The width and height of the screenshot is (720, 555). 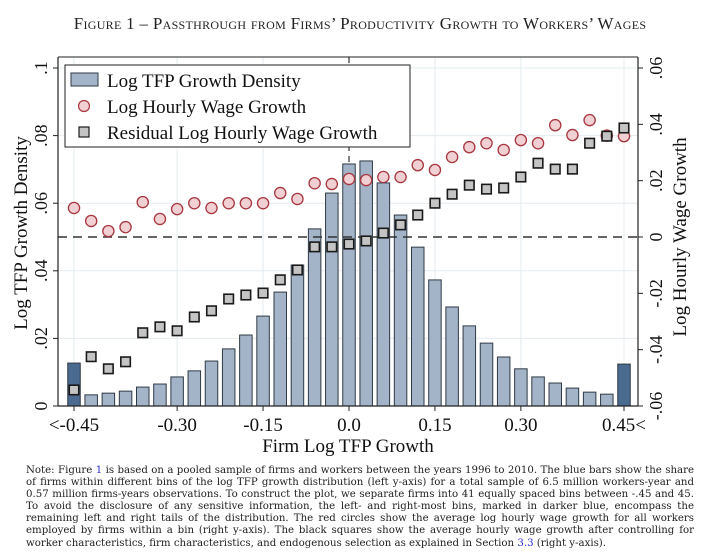 I want to click on x-tick-label: 0.15, so click(x=434, y=425).